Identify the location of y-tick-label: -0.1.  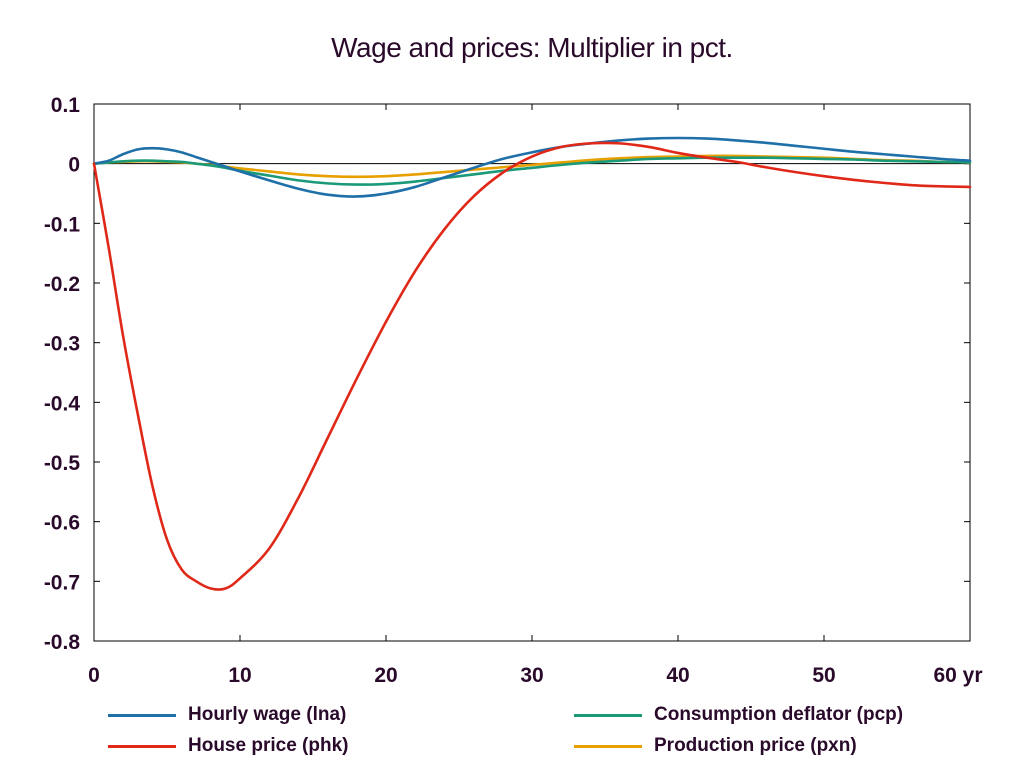
(62, 224).